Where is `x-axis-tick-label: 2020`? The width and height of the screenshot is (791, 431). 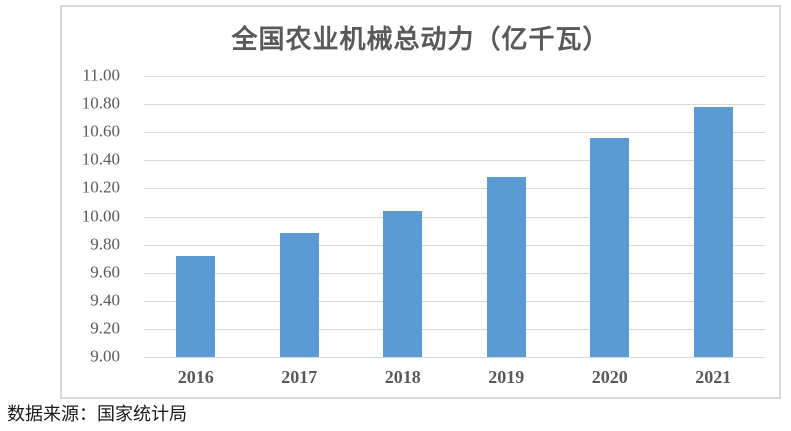 x-axis-tick-label: 2020 is located at coordinates (609, 377).